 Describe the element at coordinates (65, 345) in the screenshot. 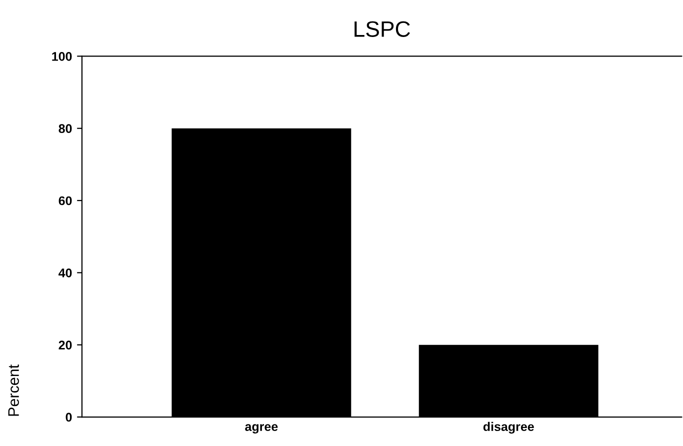

I see `y-tick-label: 20` at that location.